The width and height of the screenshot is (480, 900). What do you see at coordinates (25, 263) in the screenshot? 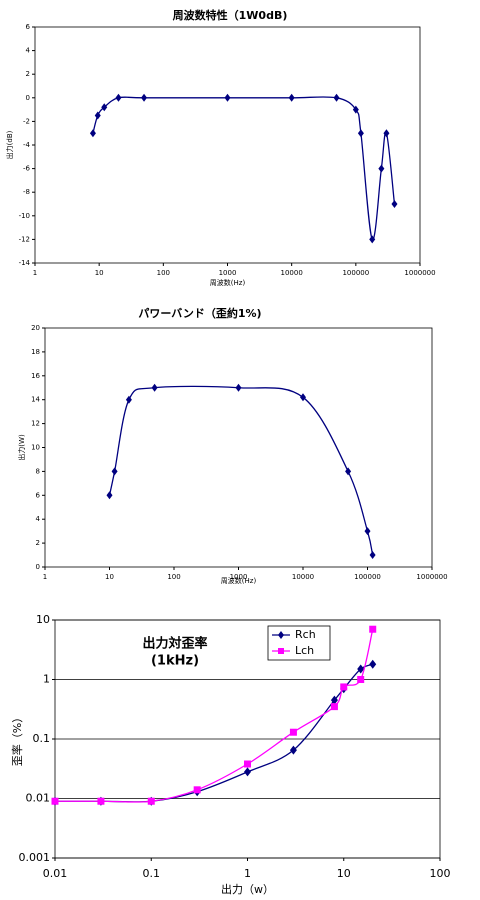
I see `y-tick-label: -14` at bounding box center [25, 263].